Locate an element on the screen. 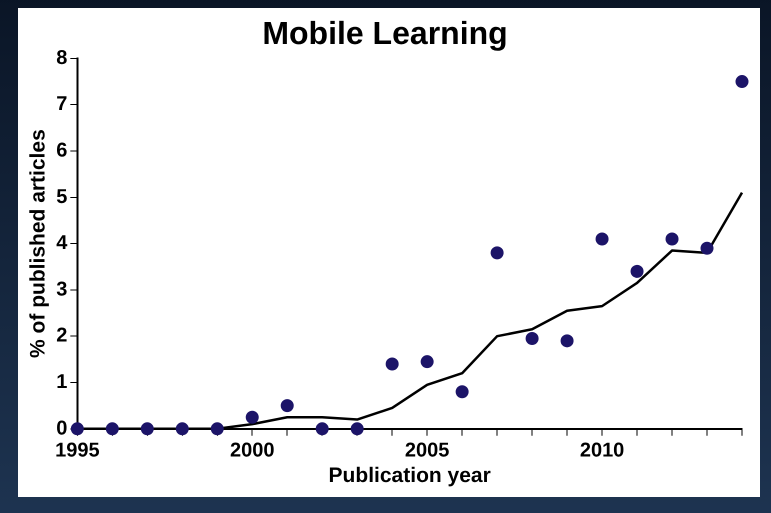  y-tick-label: 0 is located at coordinates (62, 428).